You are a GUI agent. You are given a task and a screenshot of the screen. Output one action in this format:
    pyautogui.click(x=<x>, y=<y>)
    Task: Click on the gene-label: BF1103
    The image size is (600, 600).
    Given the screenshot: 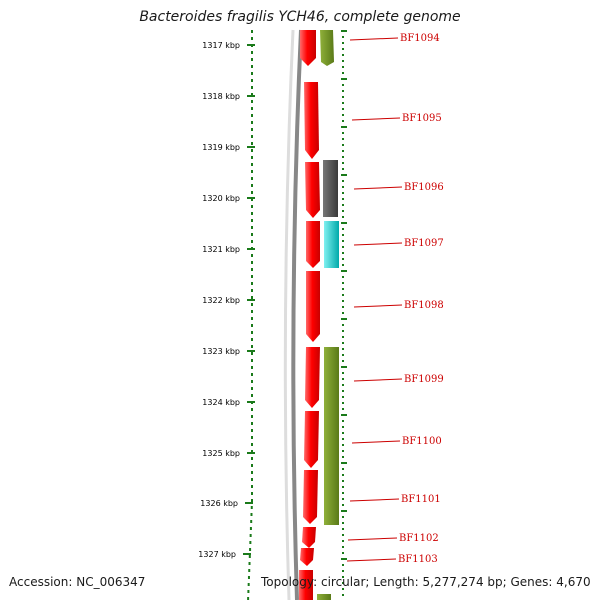 What is the action you would take?
    pyautogui.click(x=418, y=559)
    